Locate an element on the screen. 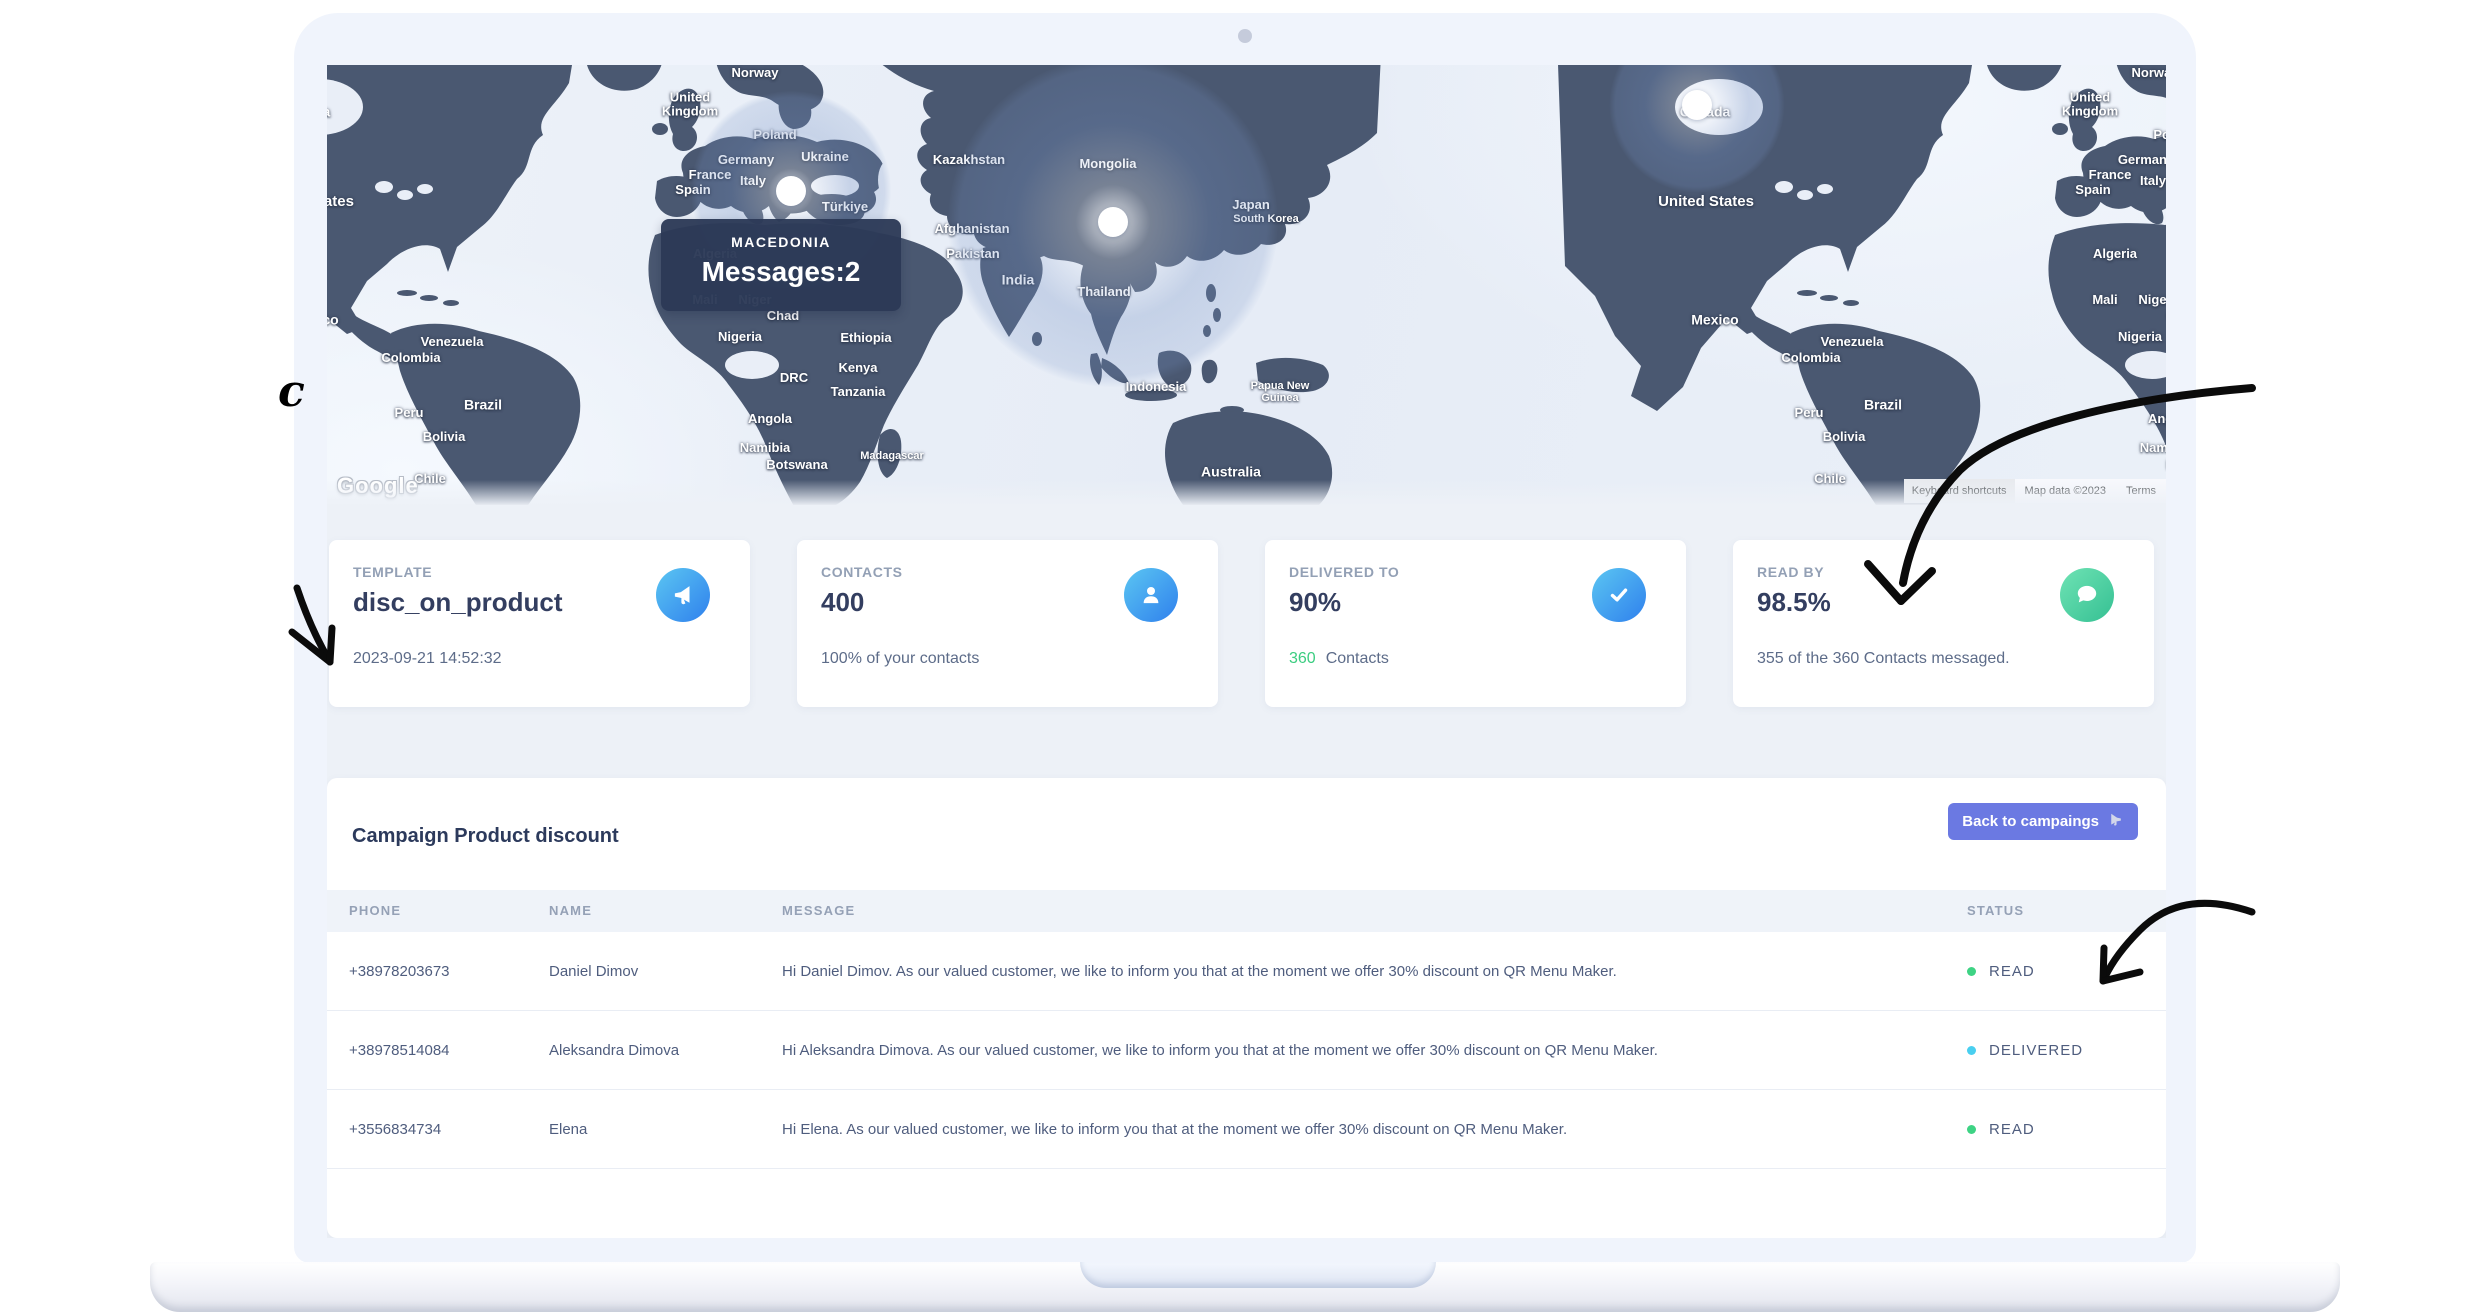  cell-phone: +3556834734 is located at coordinates (395, 1129).